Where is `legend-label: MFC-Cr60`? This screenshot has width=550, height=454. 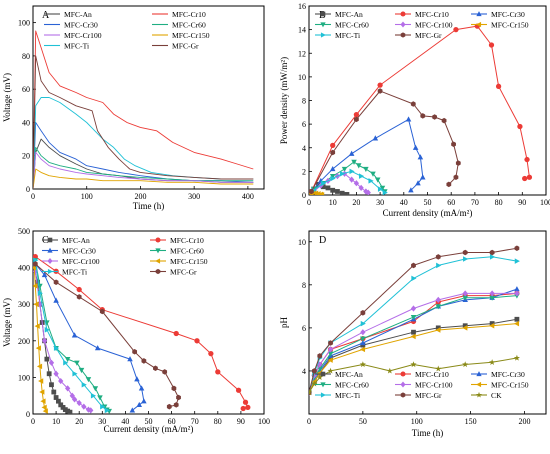 legend-label: MFC-Cr60 is located at coordinates (189, 24).